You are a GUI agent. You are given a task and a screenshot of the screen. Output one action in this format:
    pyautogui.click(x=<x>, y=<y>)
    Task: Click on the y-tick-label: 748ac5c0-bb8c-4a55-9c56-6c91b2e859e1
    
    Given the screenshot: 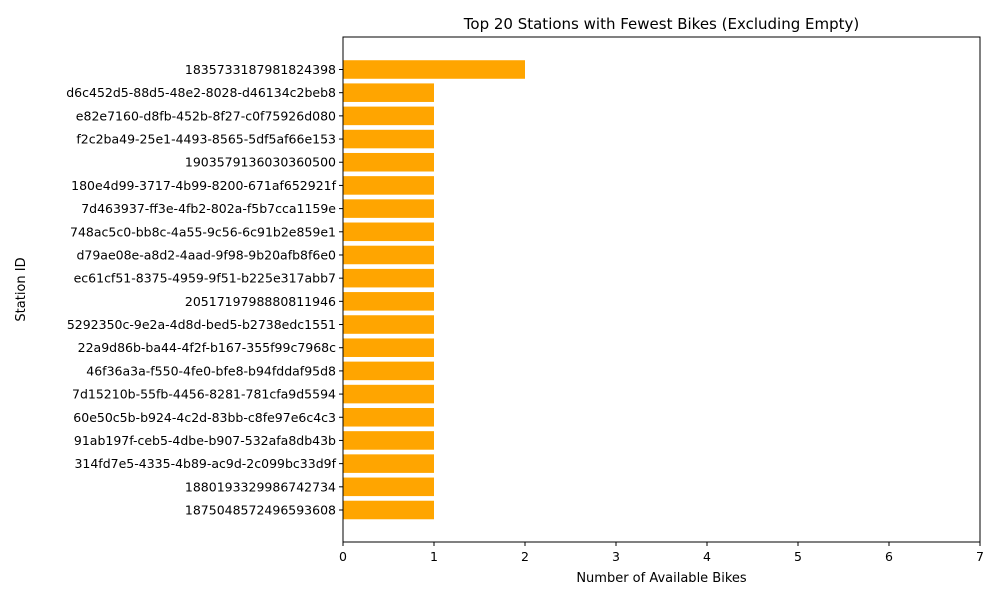 What is the action you would take?
    pyautogui.click(x=203, y=231)
    